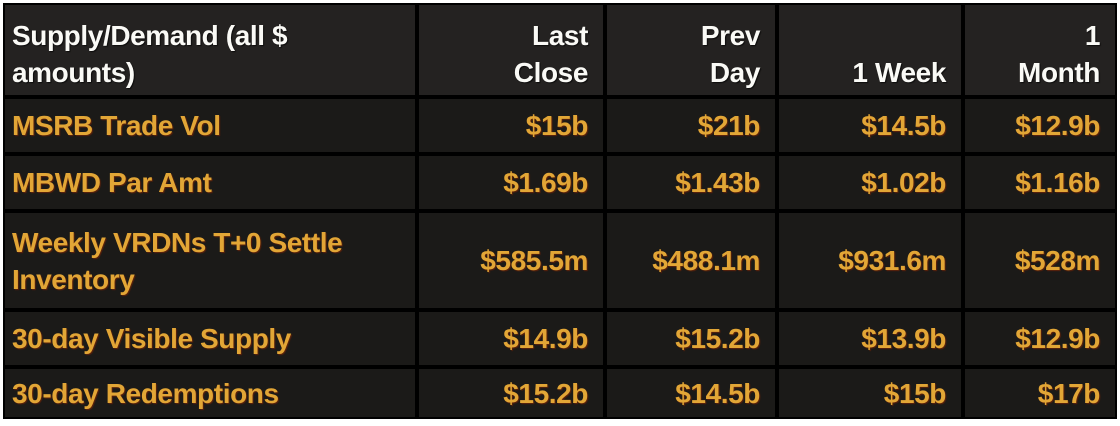 The width and height of the screenshot is (1120, 426). What do you see at coordinates (691, 182) in the screenshot?
I see `value-cell: $1.43b` at bounding box center [691, 182].